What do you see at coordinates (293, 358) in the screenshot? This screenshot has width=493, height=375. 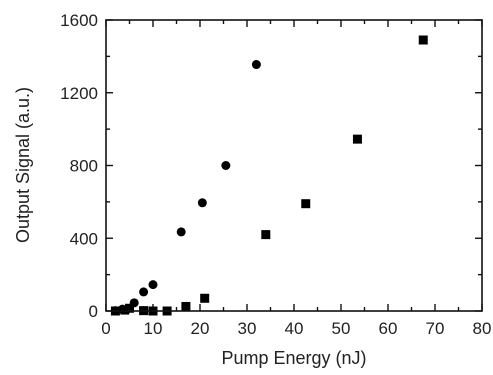 I see `x-axis-title: Pump Energy (nJ)` at bounding box center [293, 358].